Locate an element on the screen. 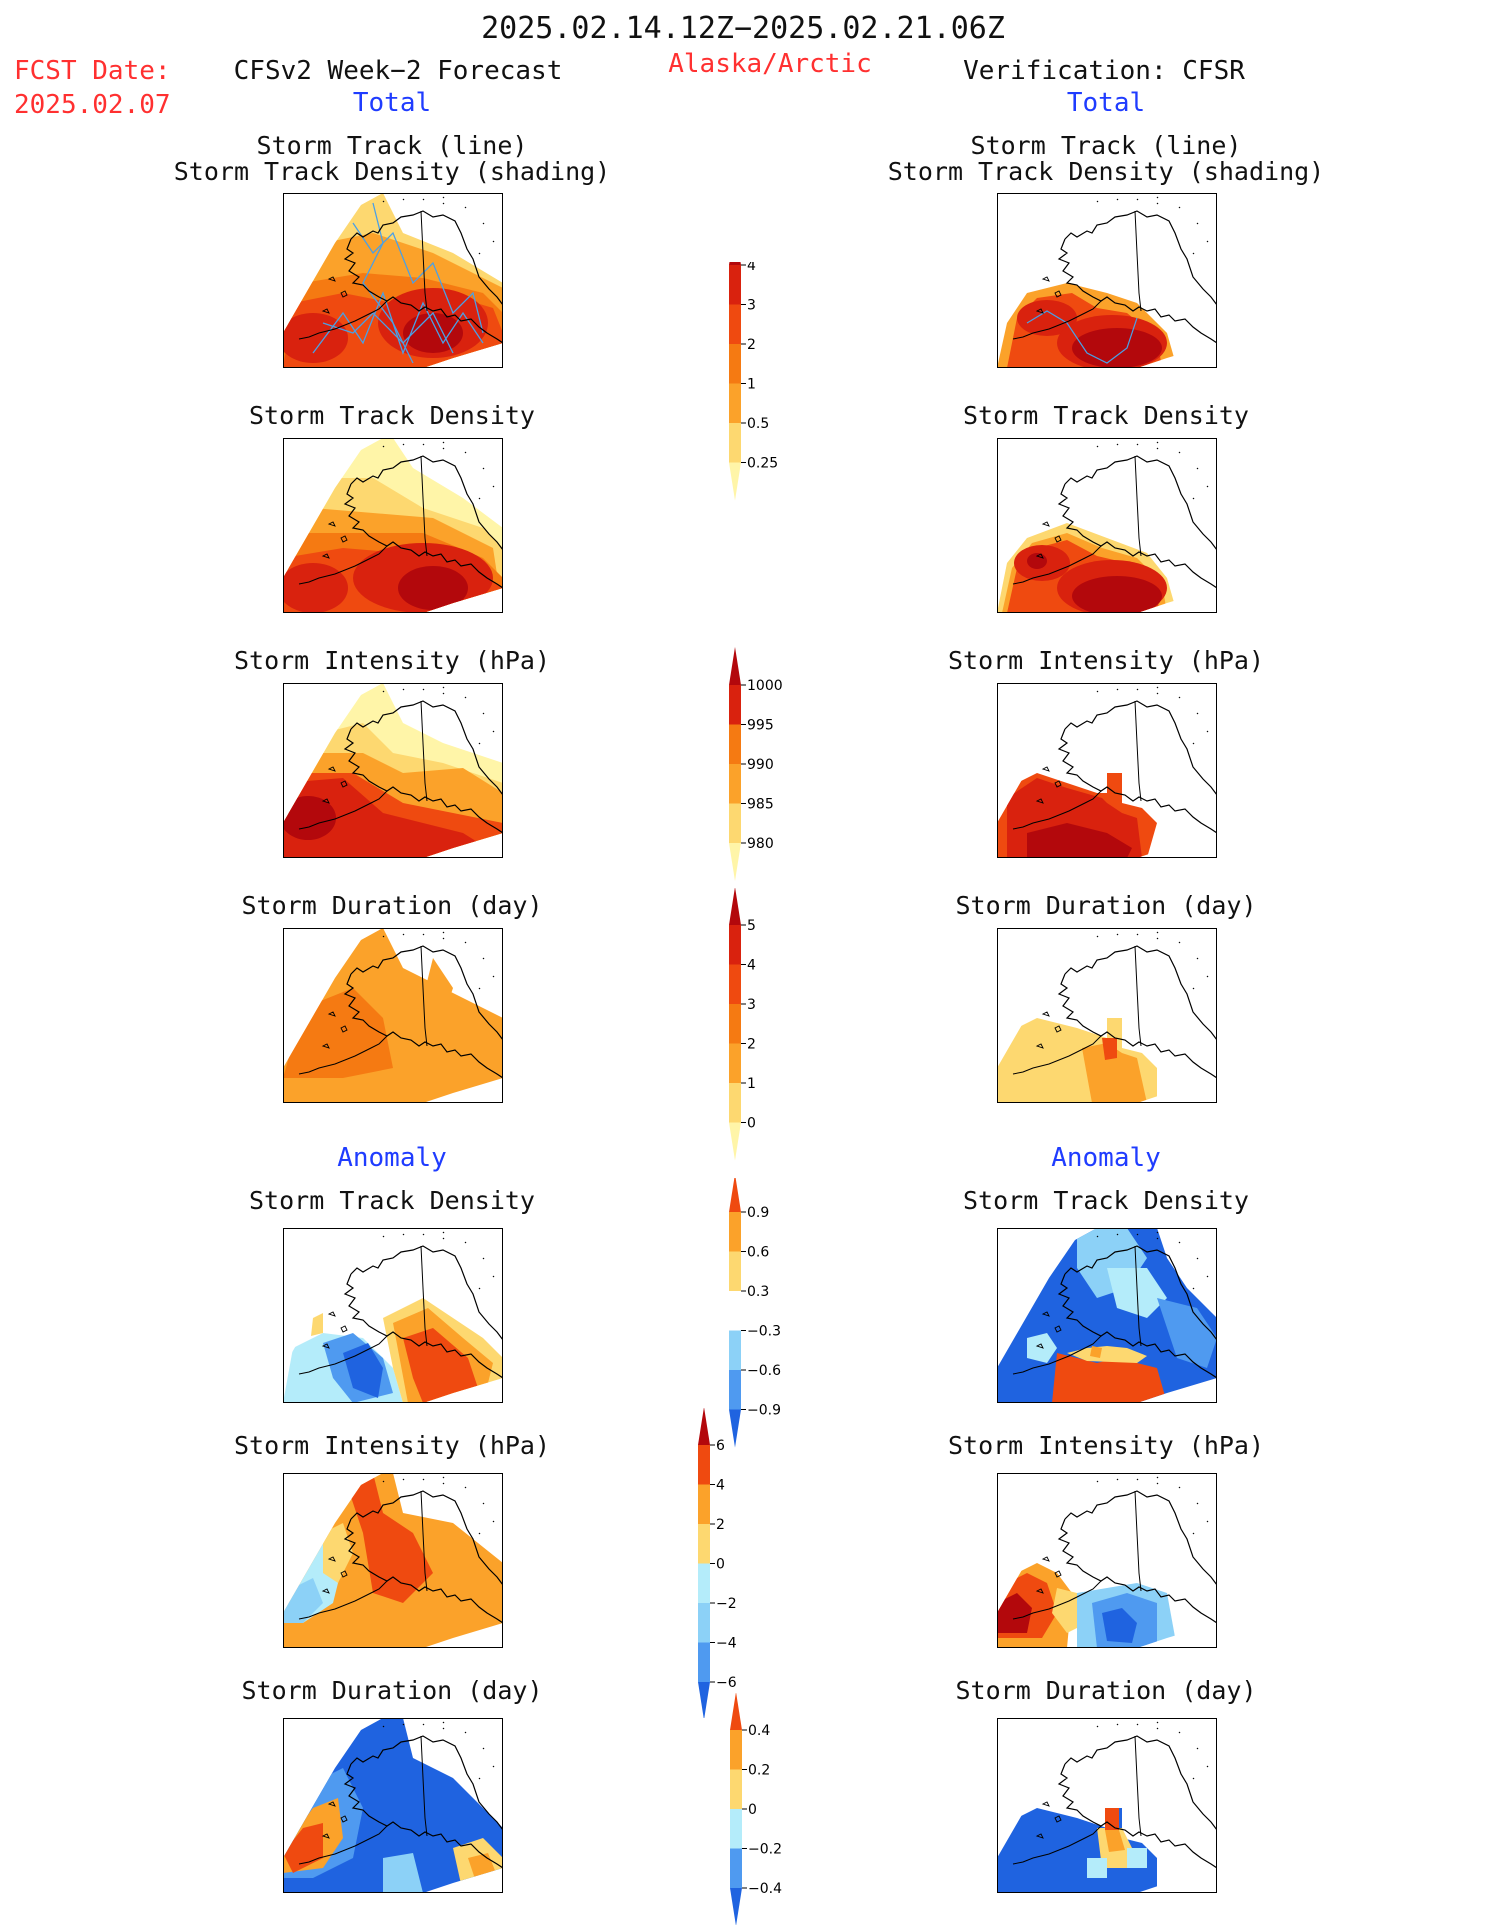  right-track-line-title: Storm Track (line) is located at coordinates (1106, 145).